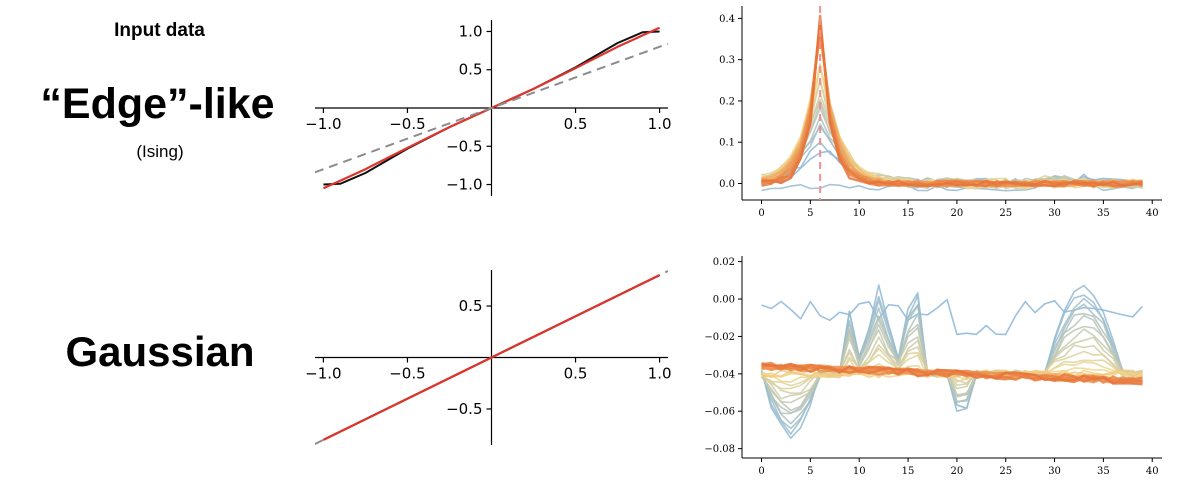  I want to click on gaussian-title: Gaussian, so click(160, 351).